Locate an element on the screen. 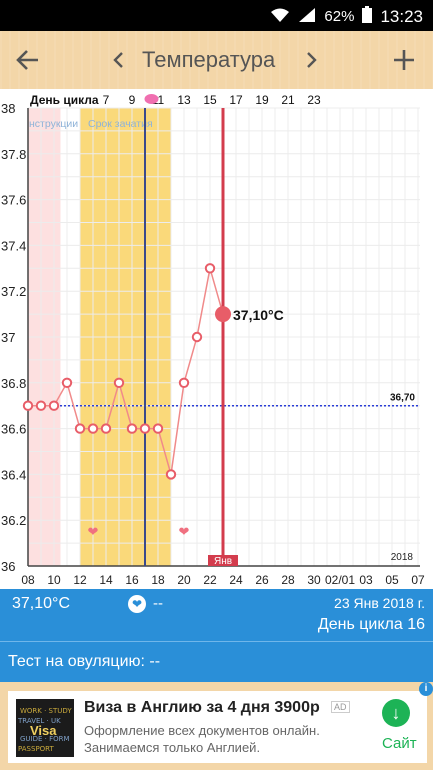 The image size is (433, 770). y-tick-label: 37 is located at coordinates (8, 337).